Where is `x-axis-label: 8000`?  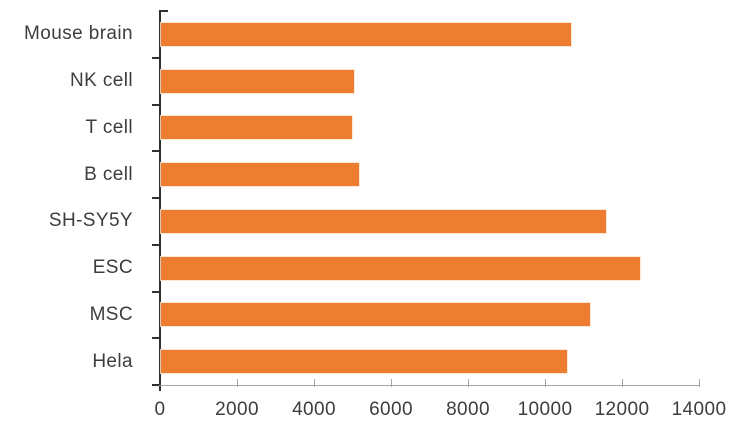
x-axis-label: 8000 is located at coordinates (468, 409).